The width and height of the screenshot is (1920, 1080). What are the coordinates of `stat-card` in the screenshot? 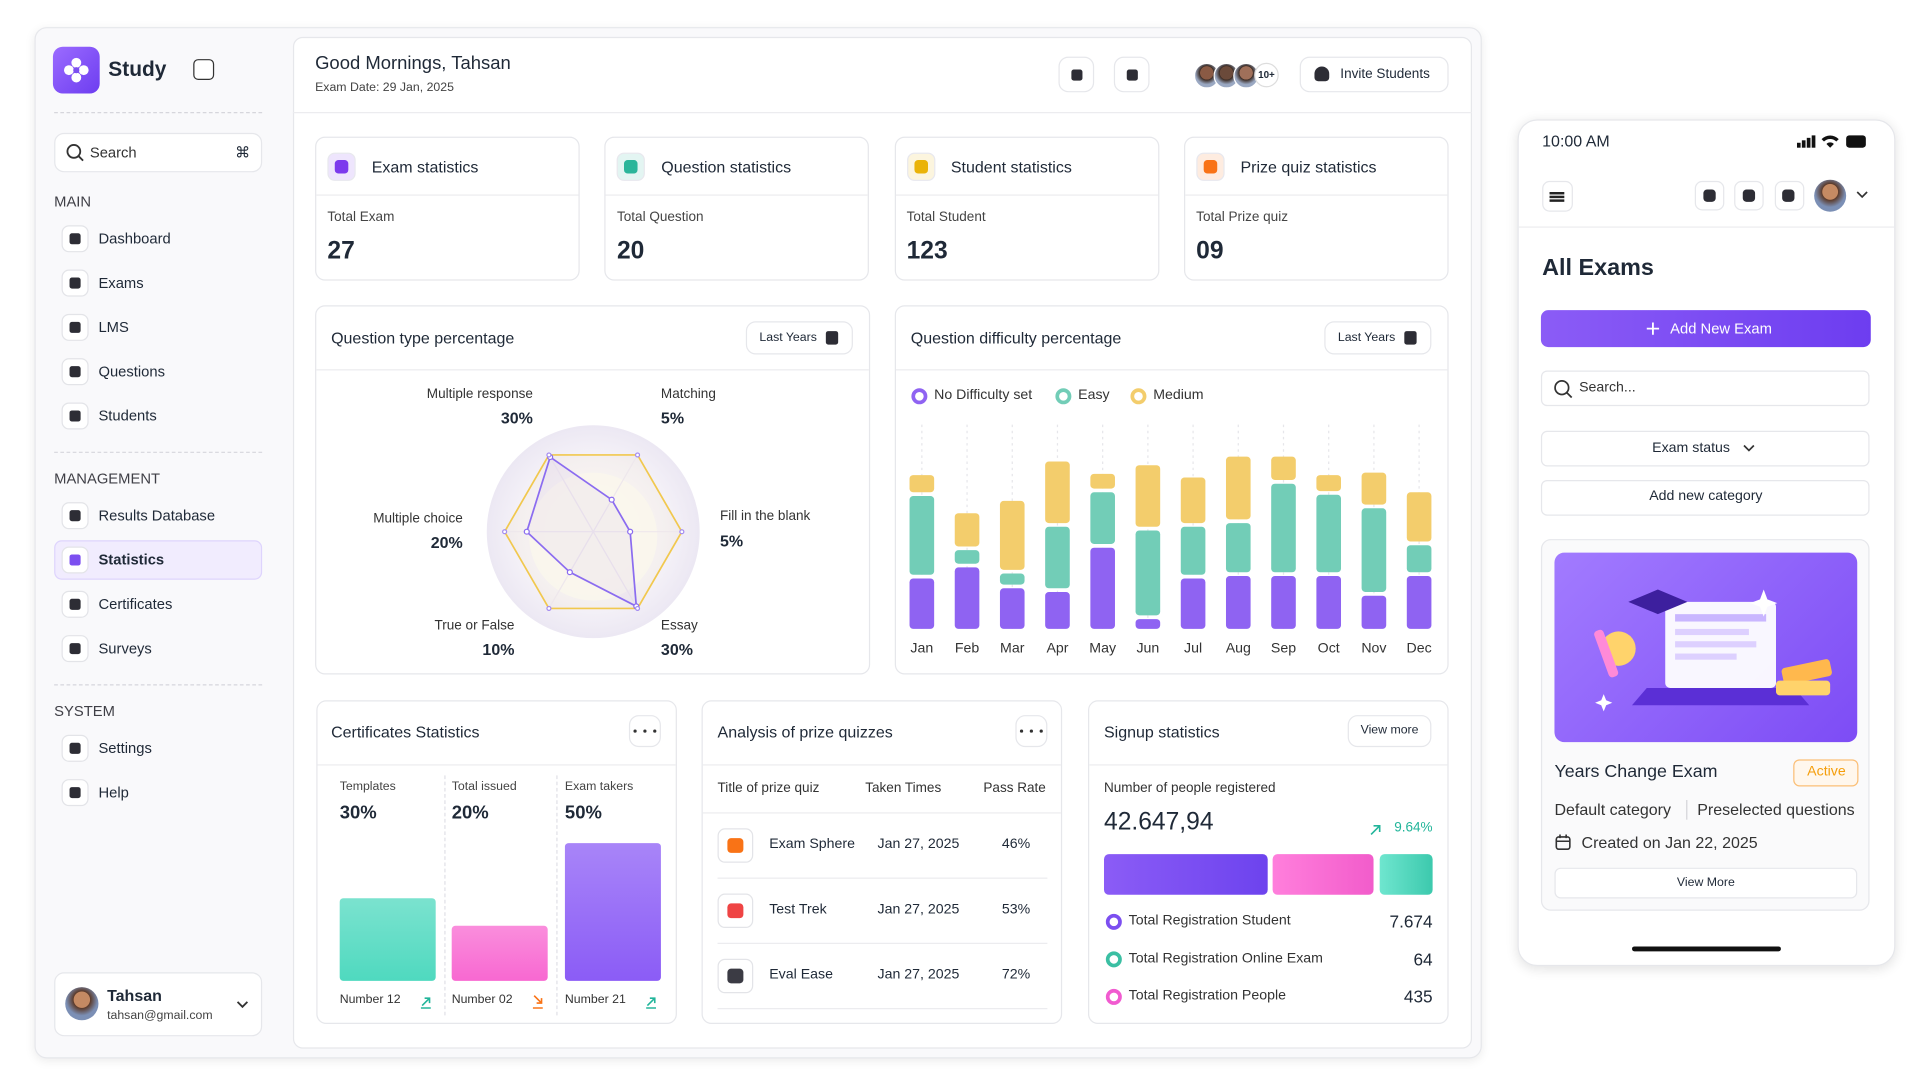 It's located at (447, 208).